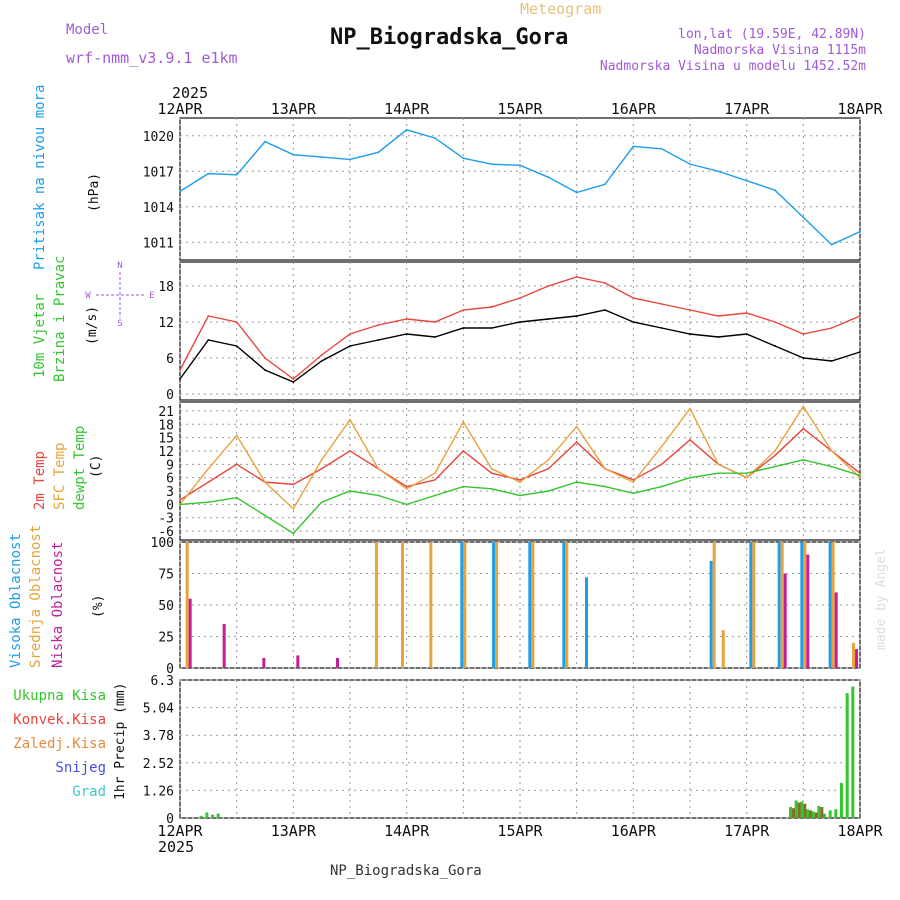 Image resolution: width=900 pixels, height=900 pixels. What do you see at coordinates (176, 847) in the screenshot?
I see `year-bottom: 2025` at bounding box center [176, 847].